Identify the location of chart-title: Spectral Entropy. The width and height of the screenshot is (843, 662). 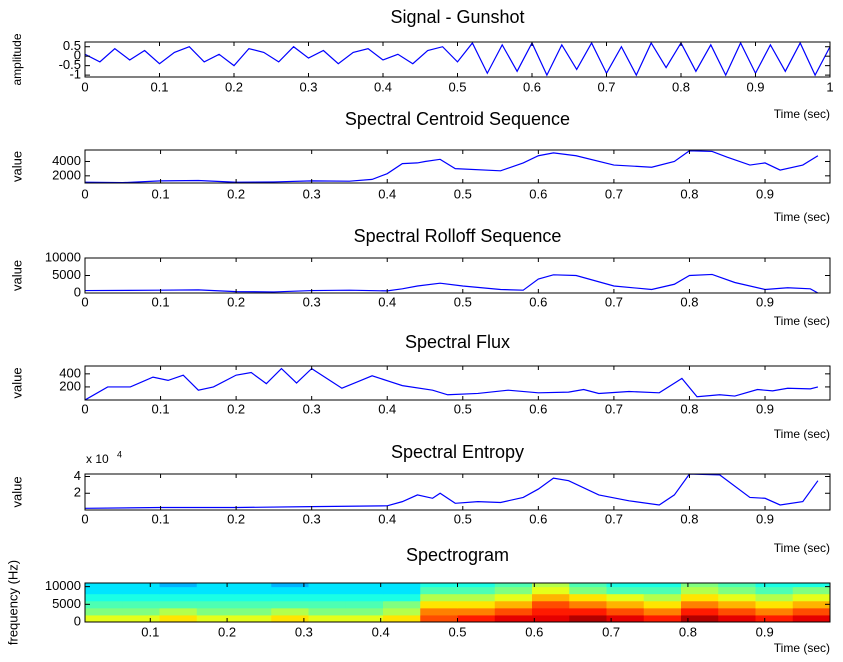
(457, 452).